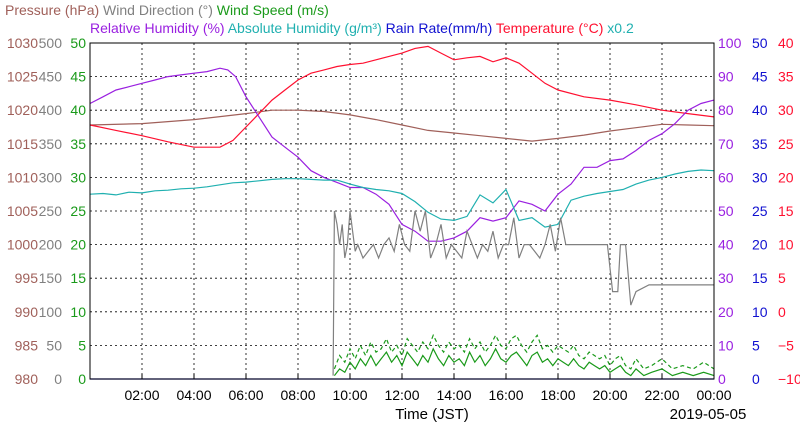  Describe the element at coordinates (51, 245) in the screenshot. I see `y-tick-wind-direction: 200` at that location.